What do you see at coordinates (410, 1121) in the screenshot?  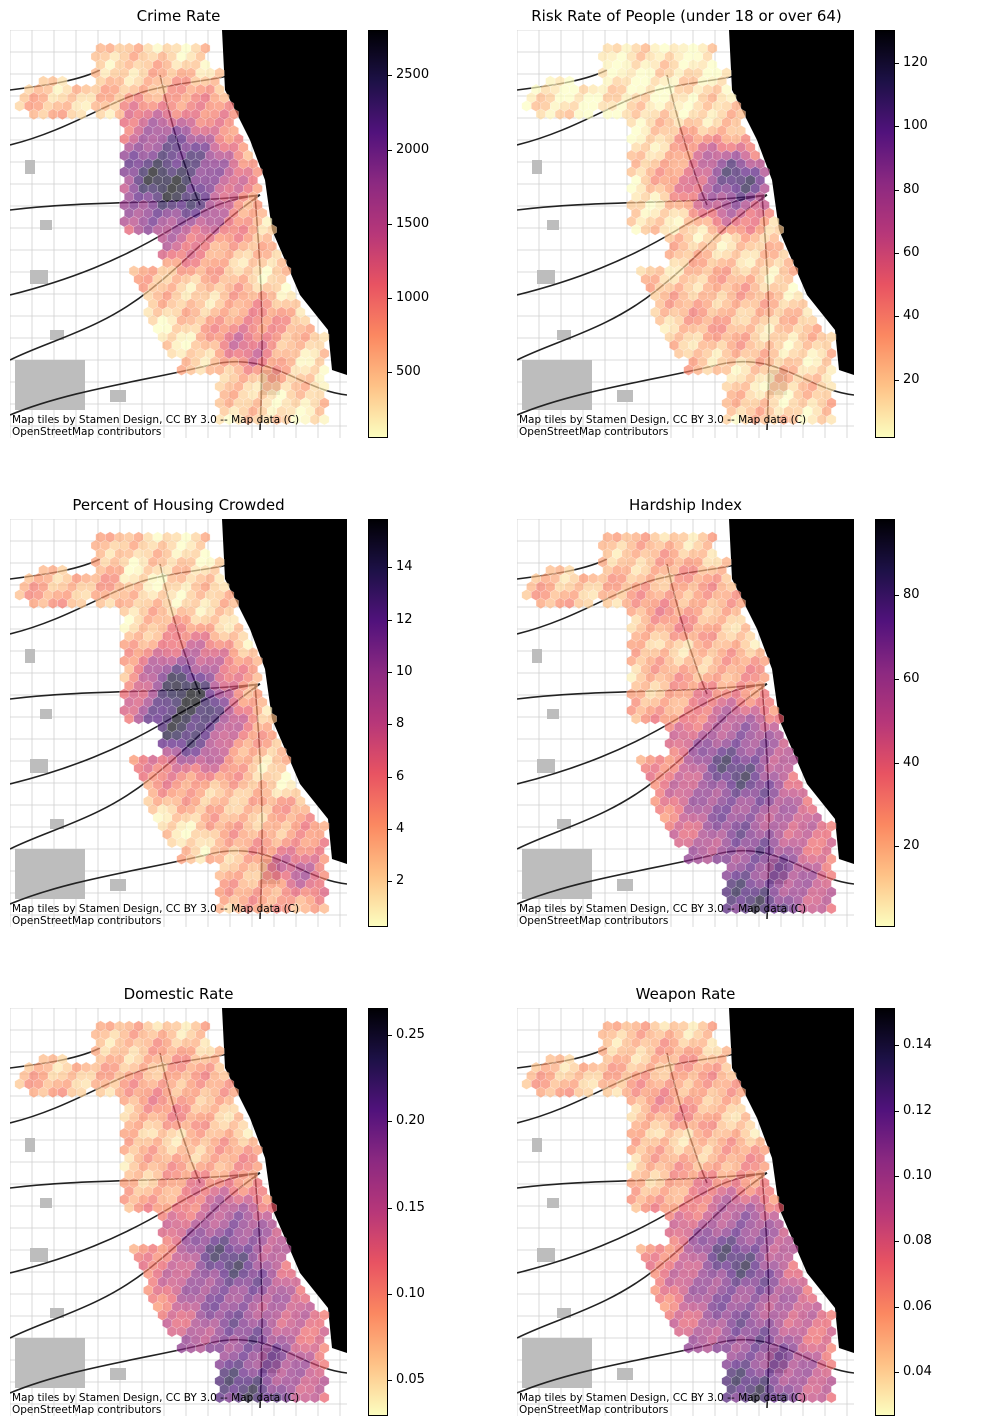 I see `colorbar-tick-label: 0.20` at bounding box center [410, 1121].